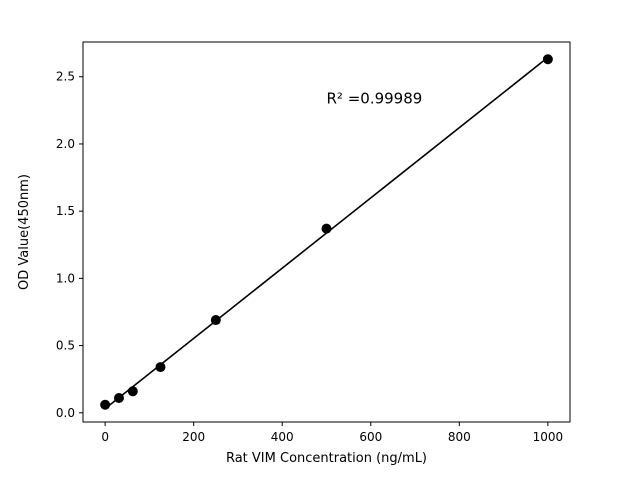 Image resolution: width=640 pixels, height=484 pixels. Describe the element at coordinates (65, 77) in the screenshot. I see `y-tick-label: 2.5` at that location.